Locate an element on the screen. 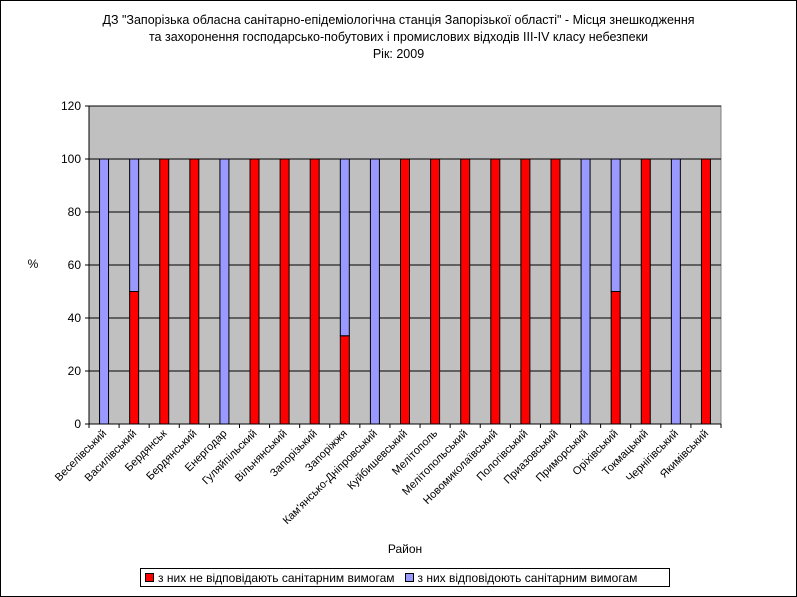 Image resolution: width=797 pixels, height=597 pixels. x-axis-label: Район is located at coordinates (405, 549).